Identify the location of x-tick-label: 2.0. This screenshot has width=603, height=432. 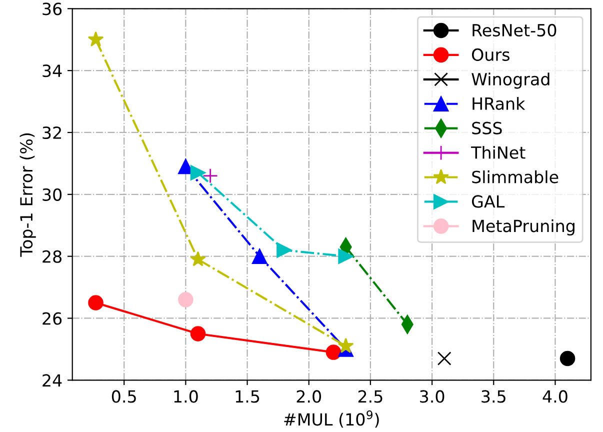
(309, 396).